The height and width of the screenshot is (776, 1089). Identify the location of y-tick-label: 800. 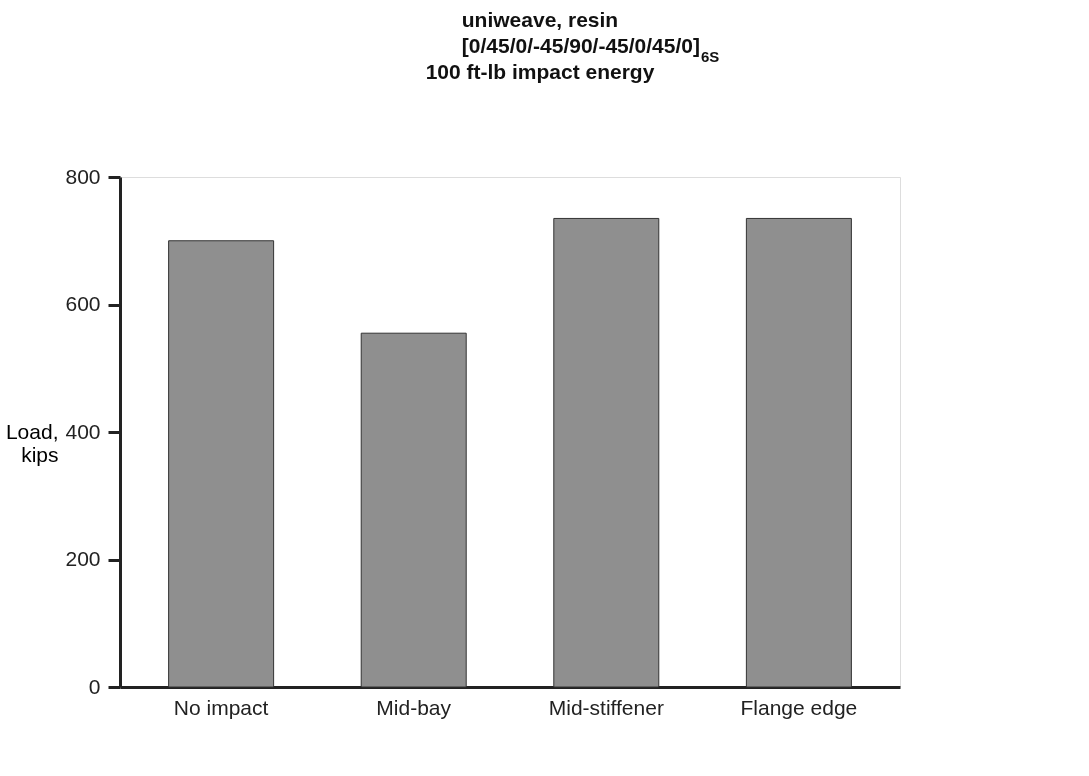
(83, 176).